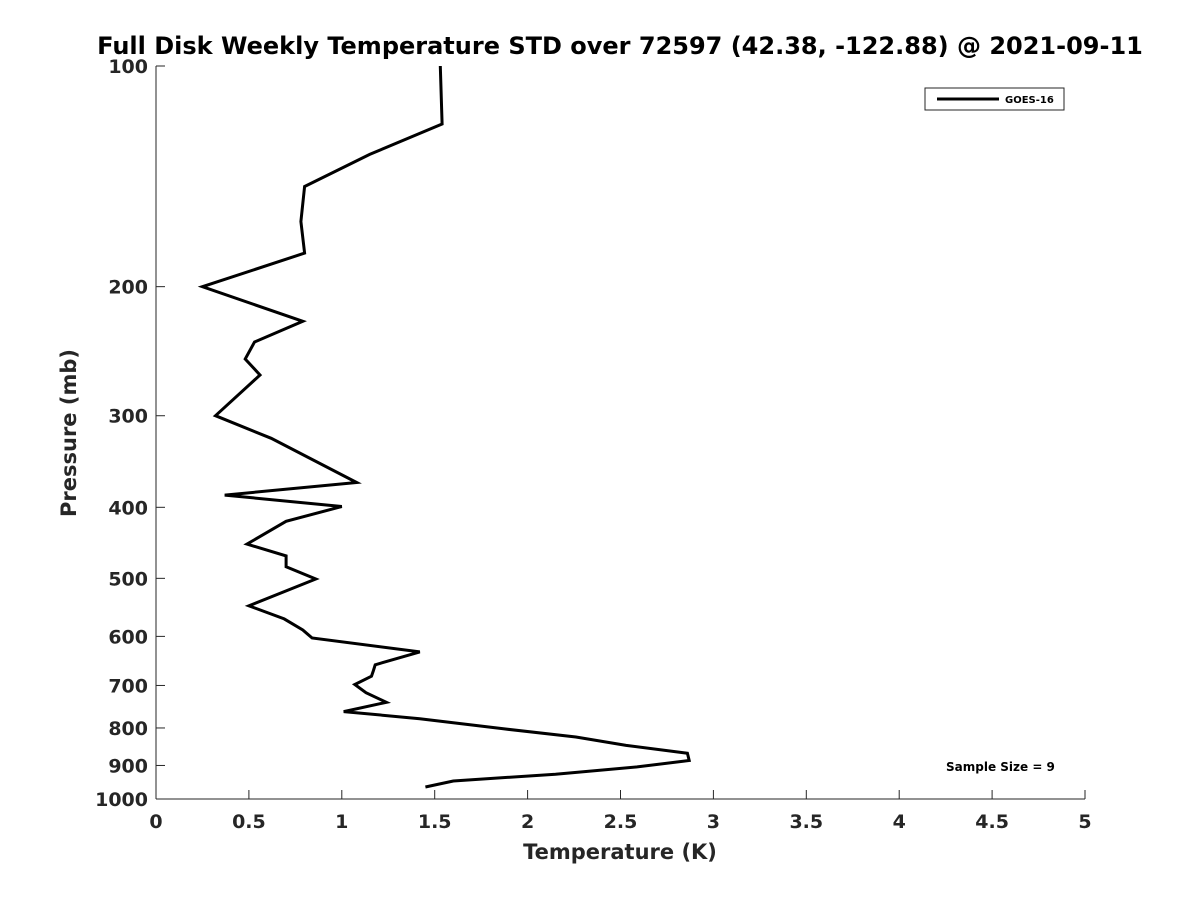 This screenshot has width=1200, height=900. Describe the element at coordinates (806, 822) in the screenshot. I see `x-tick-label: 3.5` at that location.